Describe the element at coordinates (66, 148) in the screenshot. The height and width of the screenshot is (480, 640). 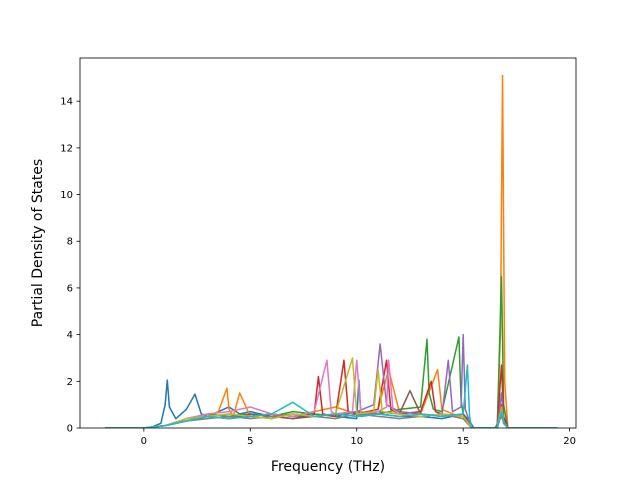
I see `y-tick-label: 12` at that location.